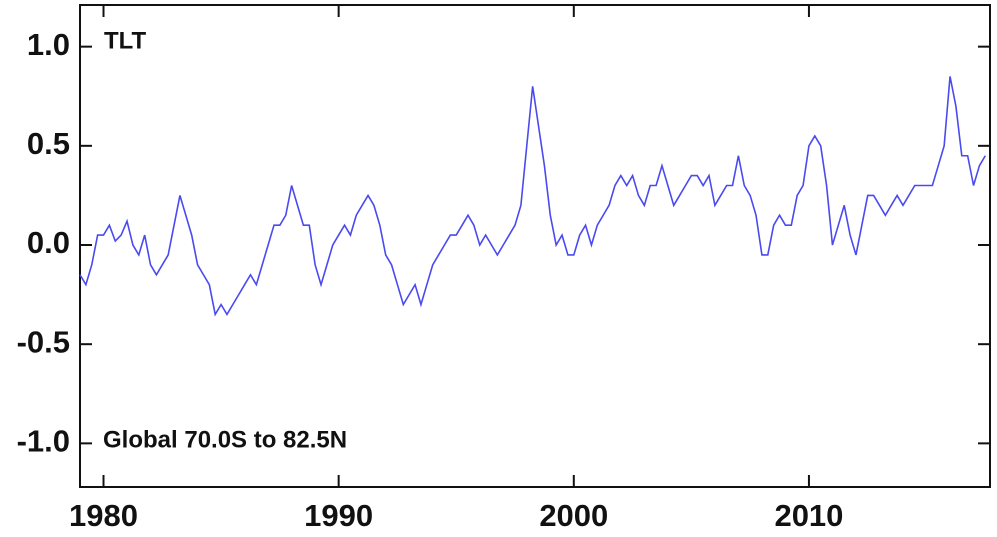  I want to click on y-tick-label: 0.5, so click(48, 143).